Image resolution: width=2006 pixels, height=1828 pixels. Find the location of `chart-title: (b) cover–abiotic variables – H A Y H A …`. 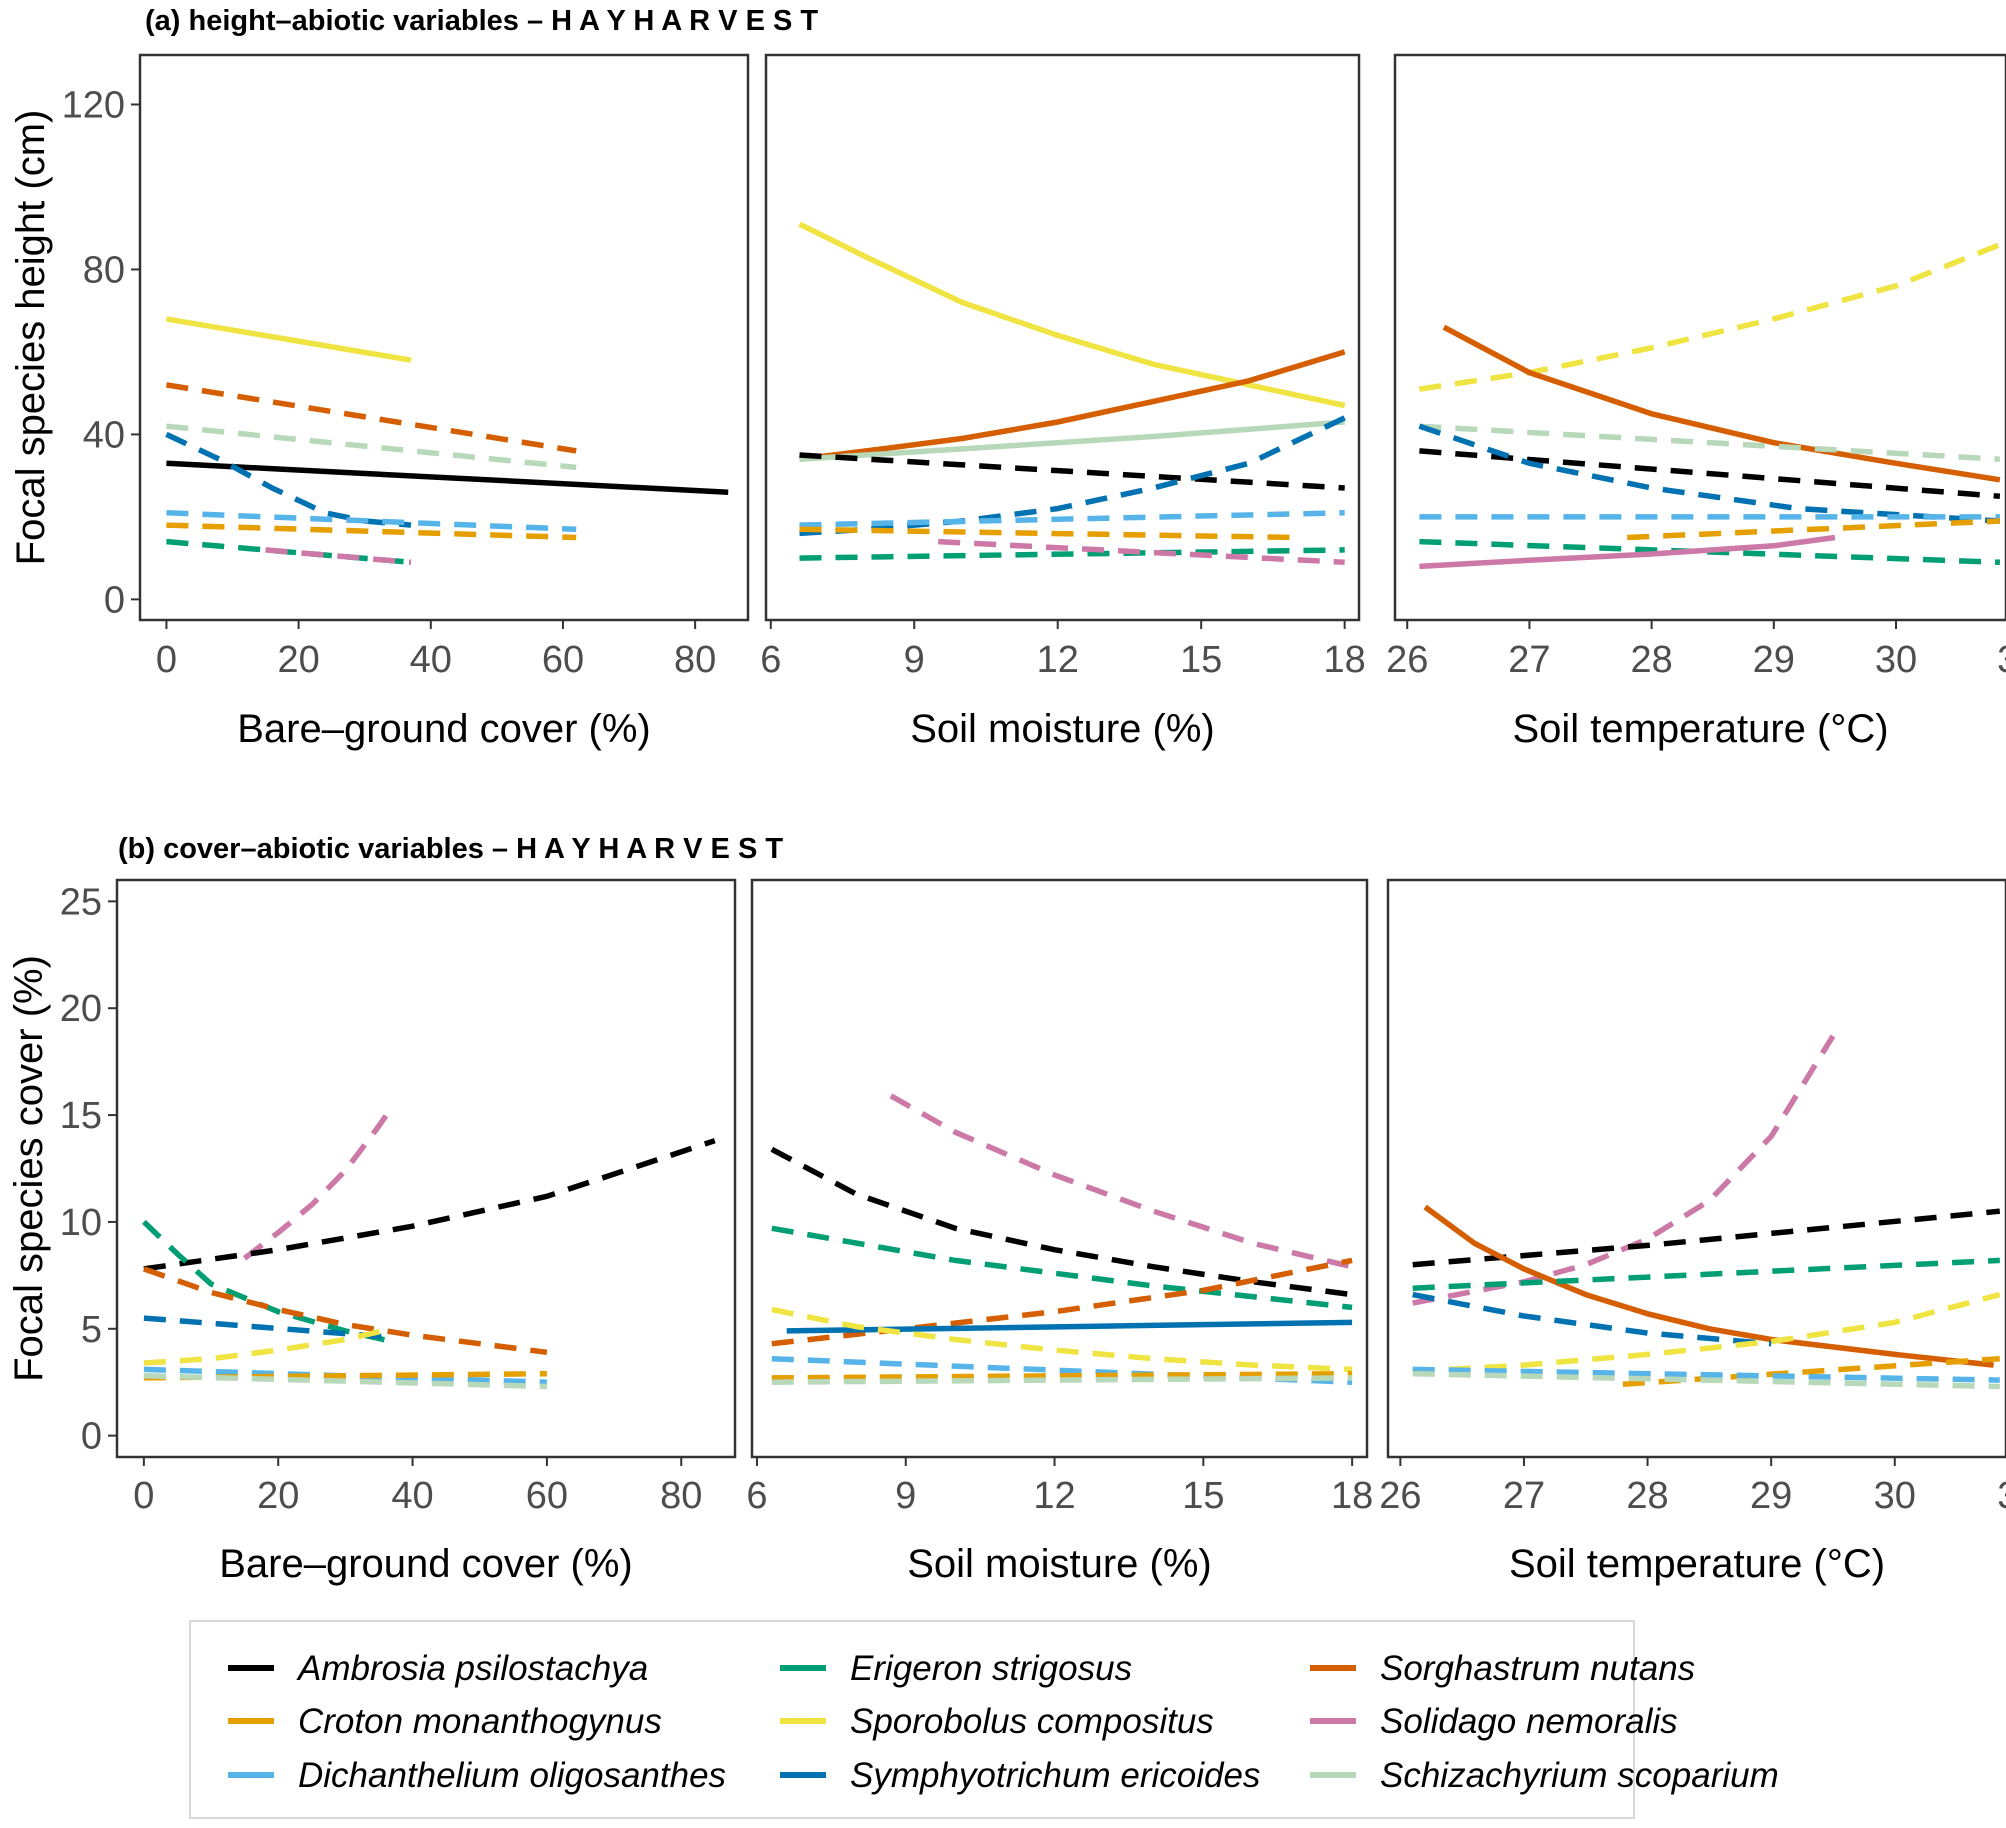

chart-title: (b) cover–abiotic variables – H A Y H A … is located at coordinates (450, 849).